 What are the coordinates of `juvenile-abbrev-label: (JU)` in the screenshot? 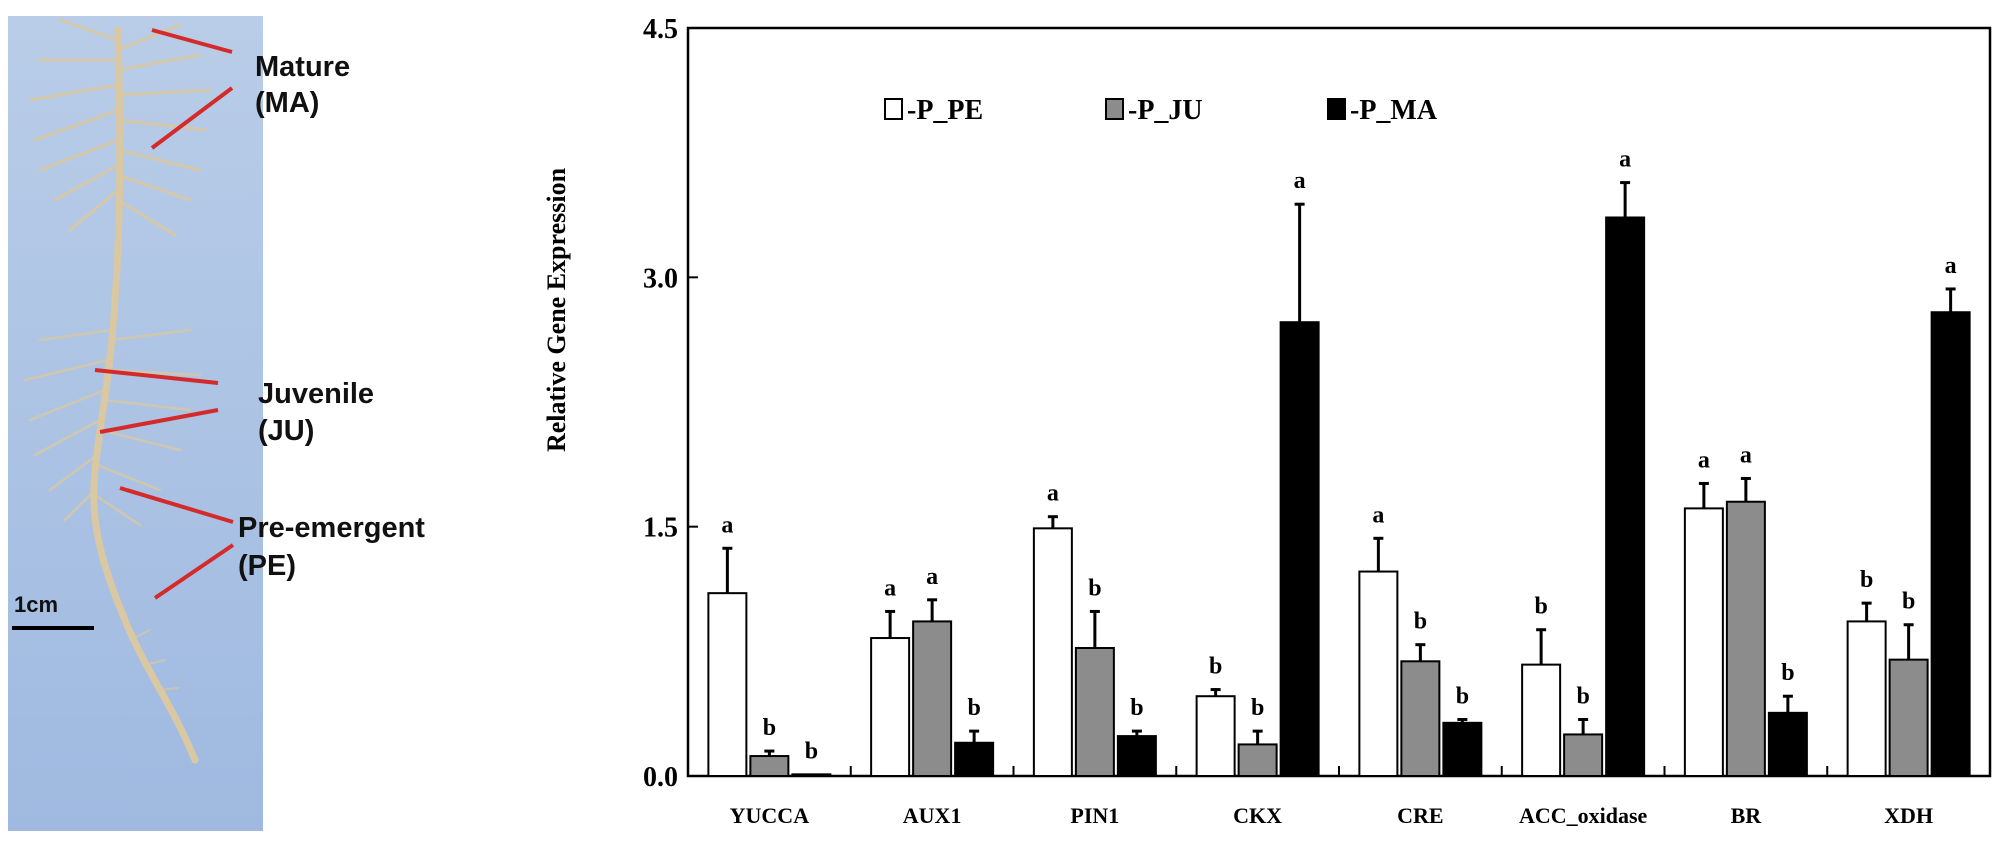 It's located at (286, 431).